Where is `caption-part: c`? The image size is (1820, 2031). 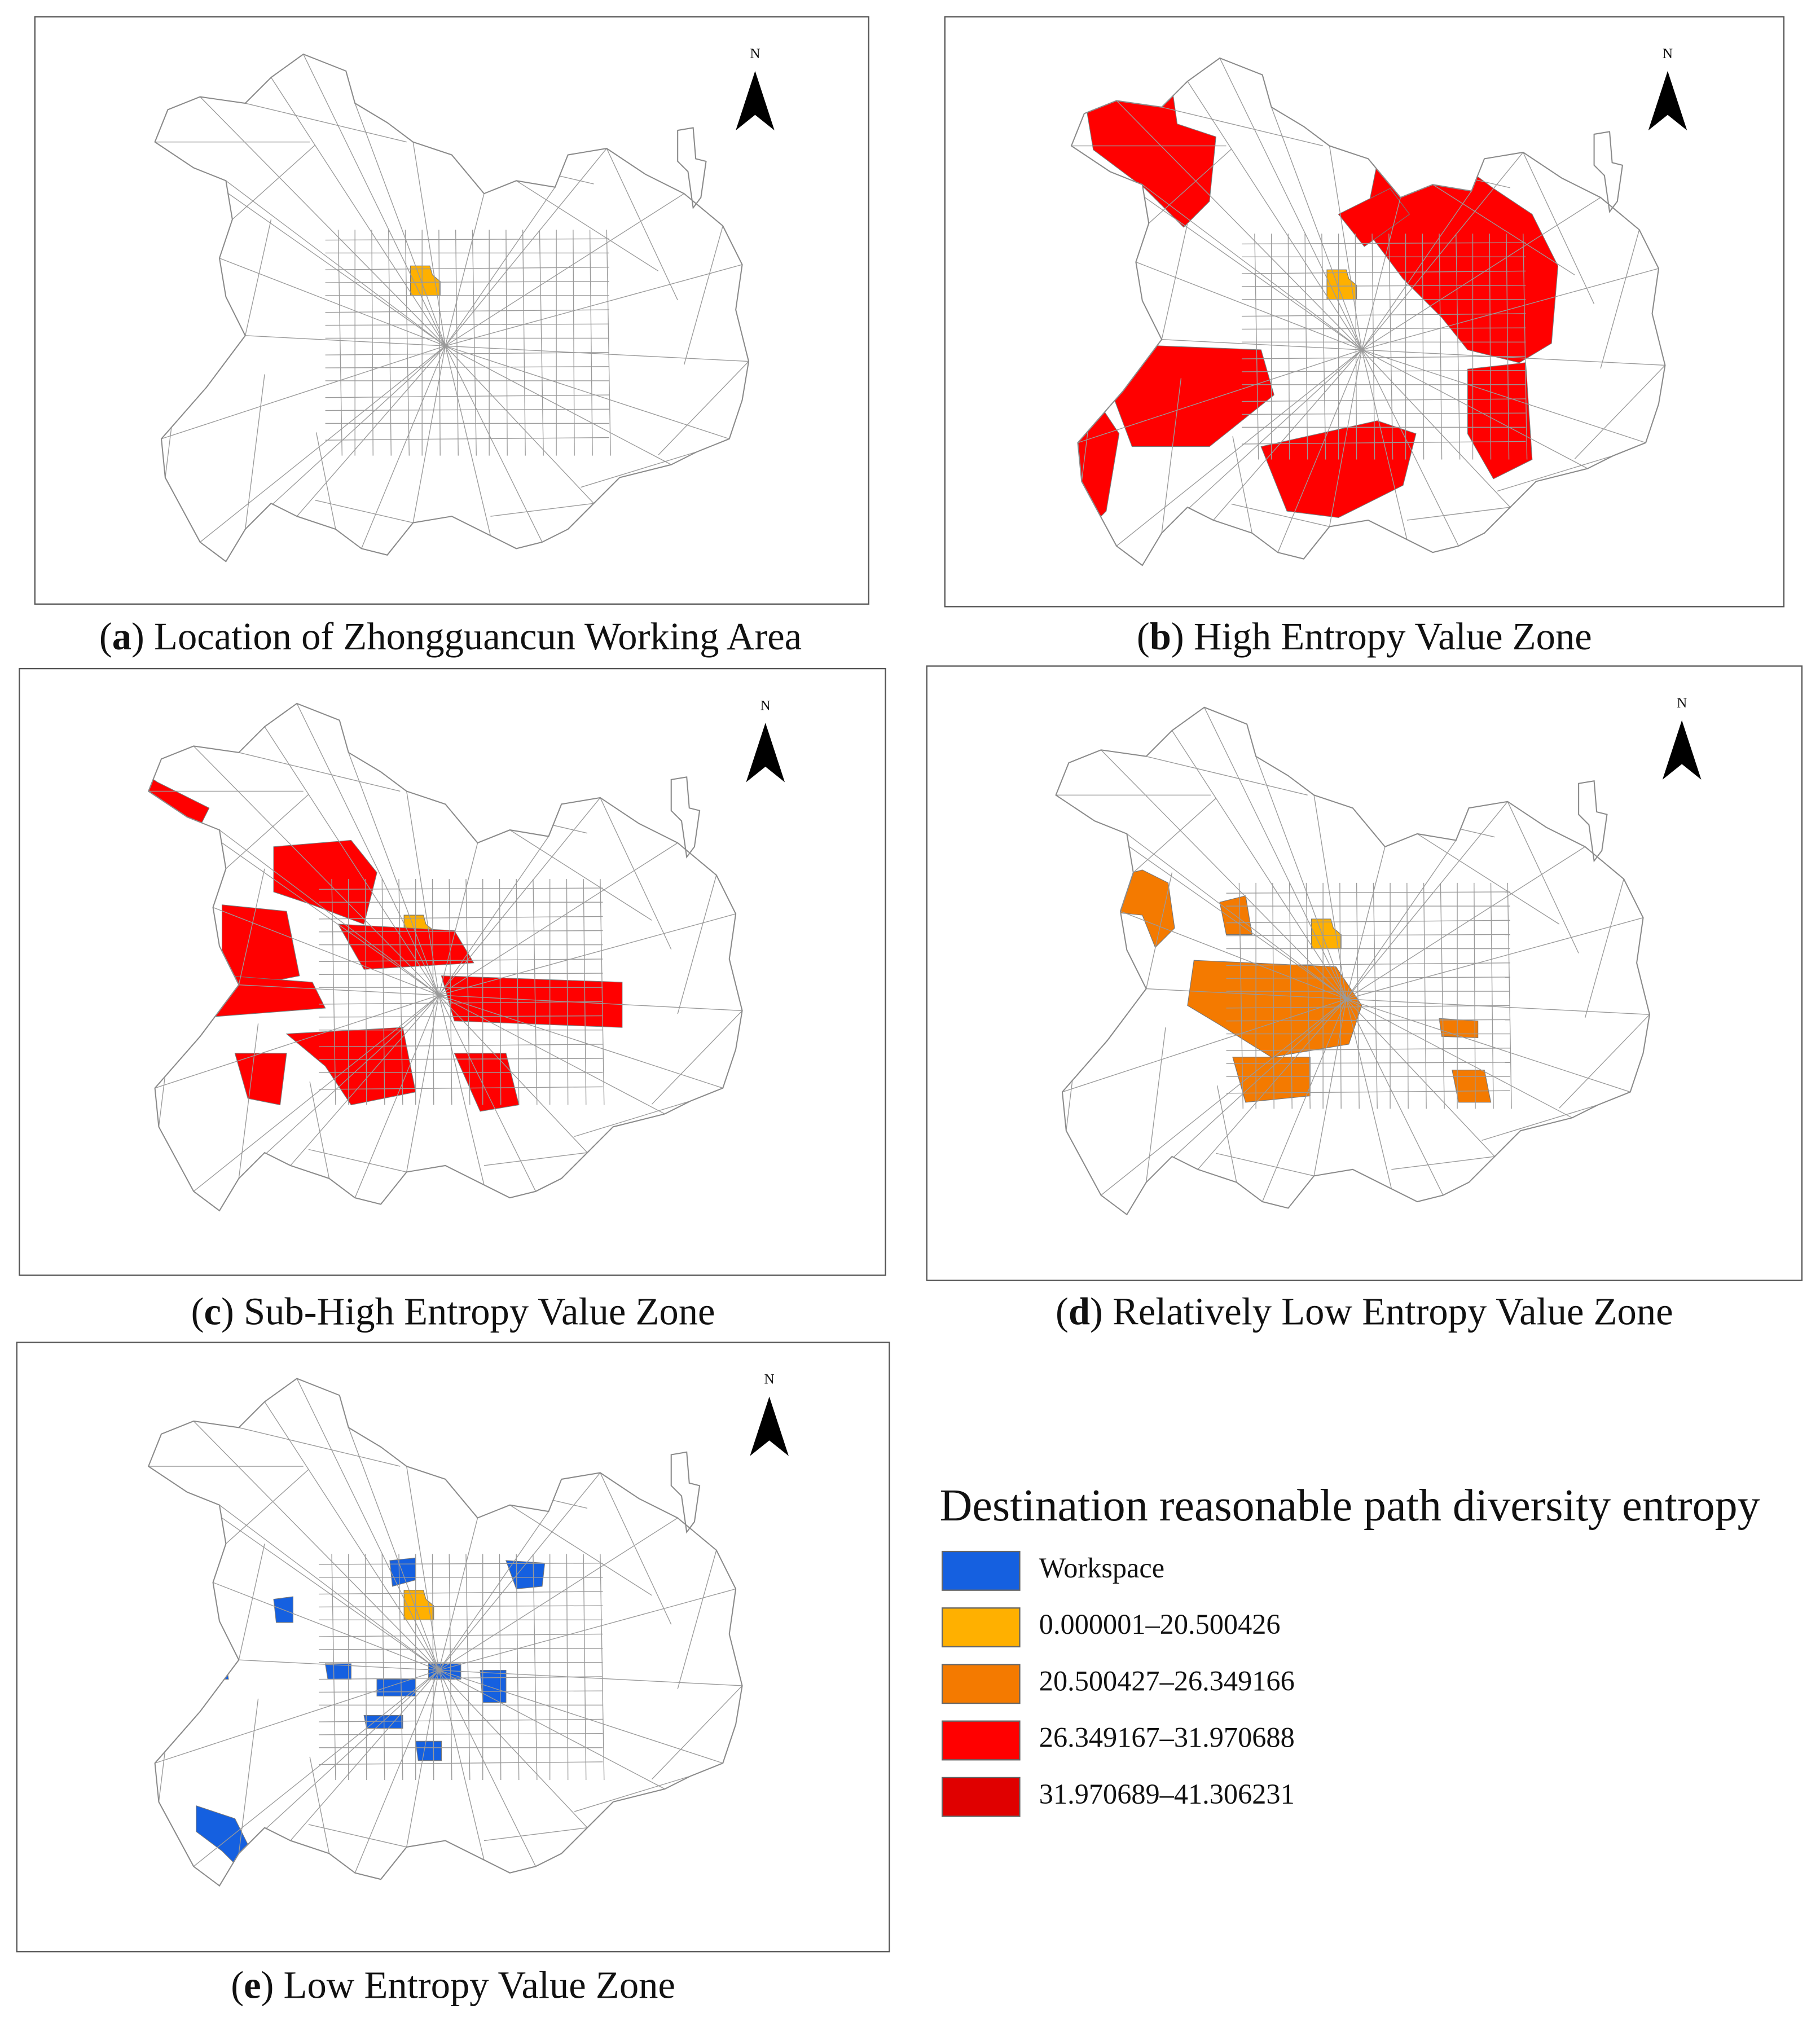
caption-part: c is located at coordinates (212, 1312).